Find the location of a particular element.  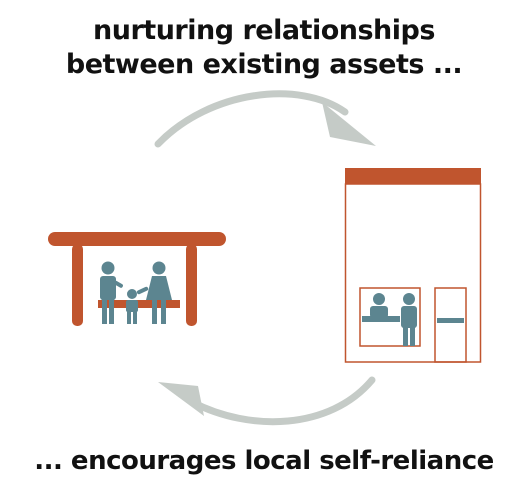

footer-caption: ... encourages local self-reliance is located at coordinates (264, 461).